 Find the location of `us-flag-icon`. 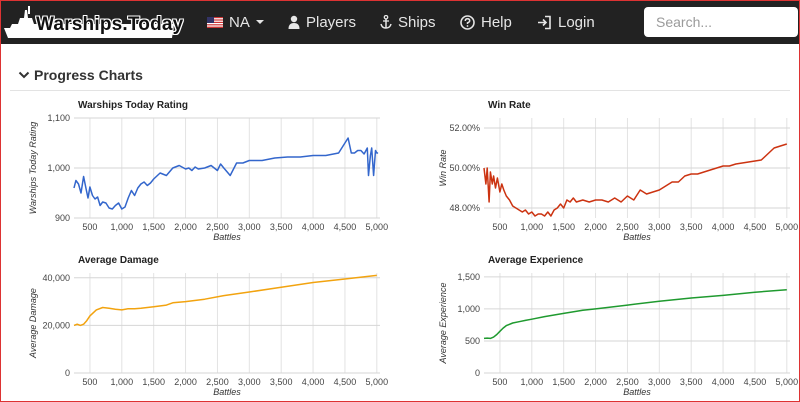

us-flag-icon is located at coordinates (215, 22).